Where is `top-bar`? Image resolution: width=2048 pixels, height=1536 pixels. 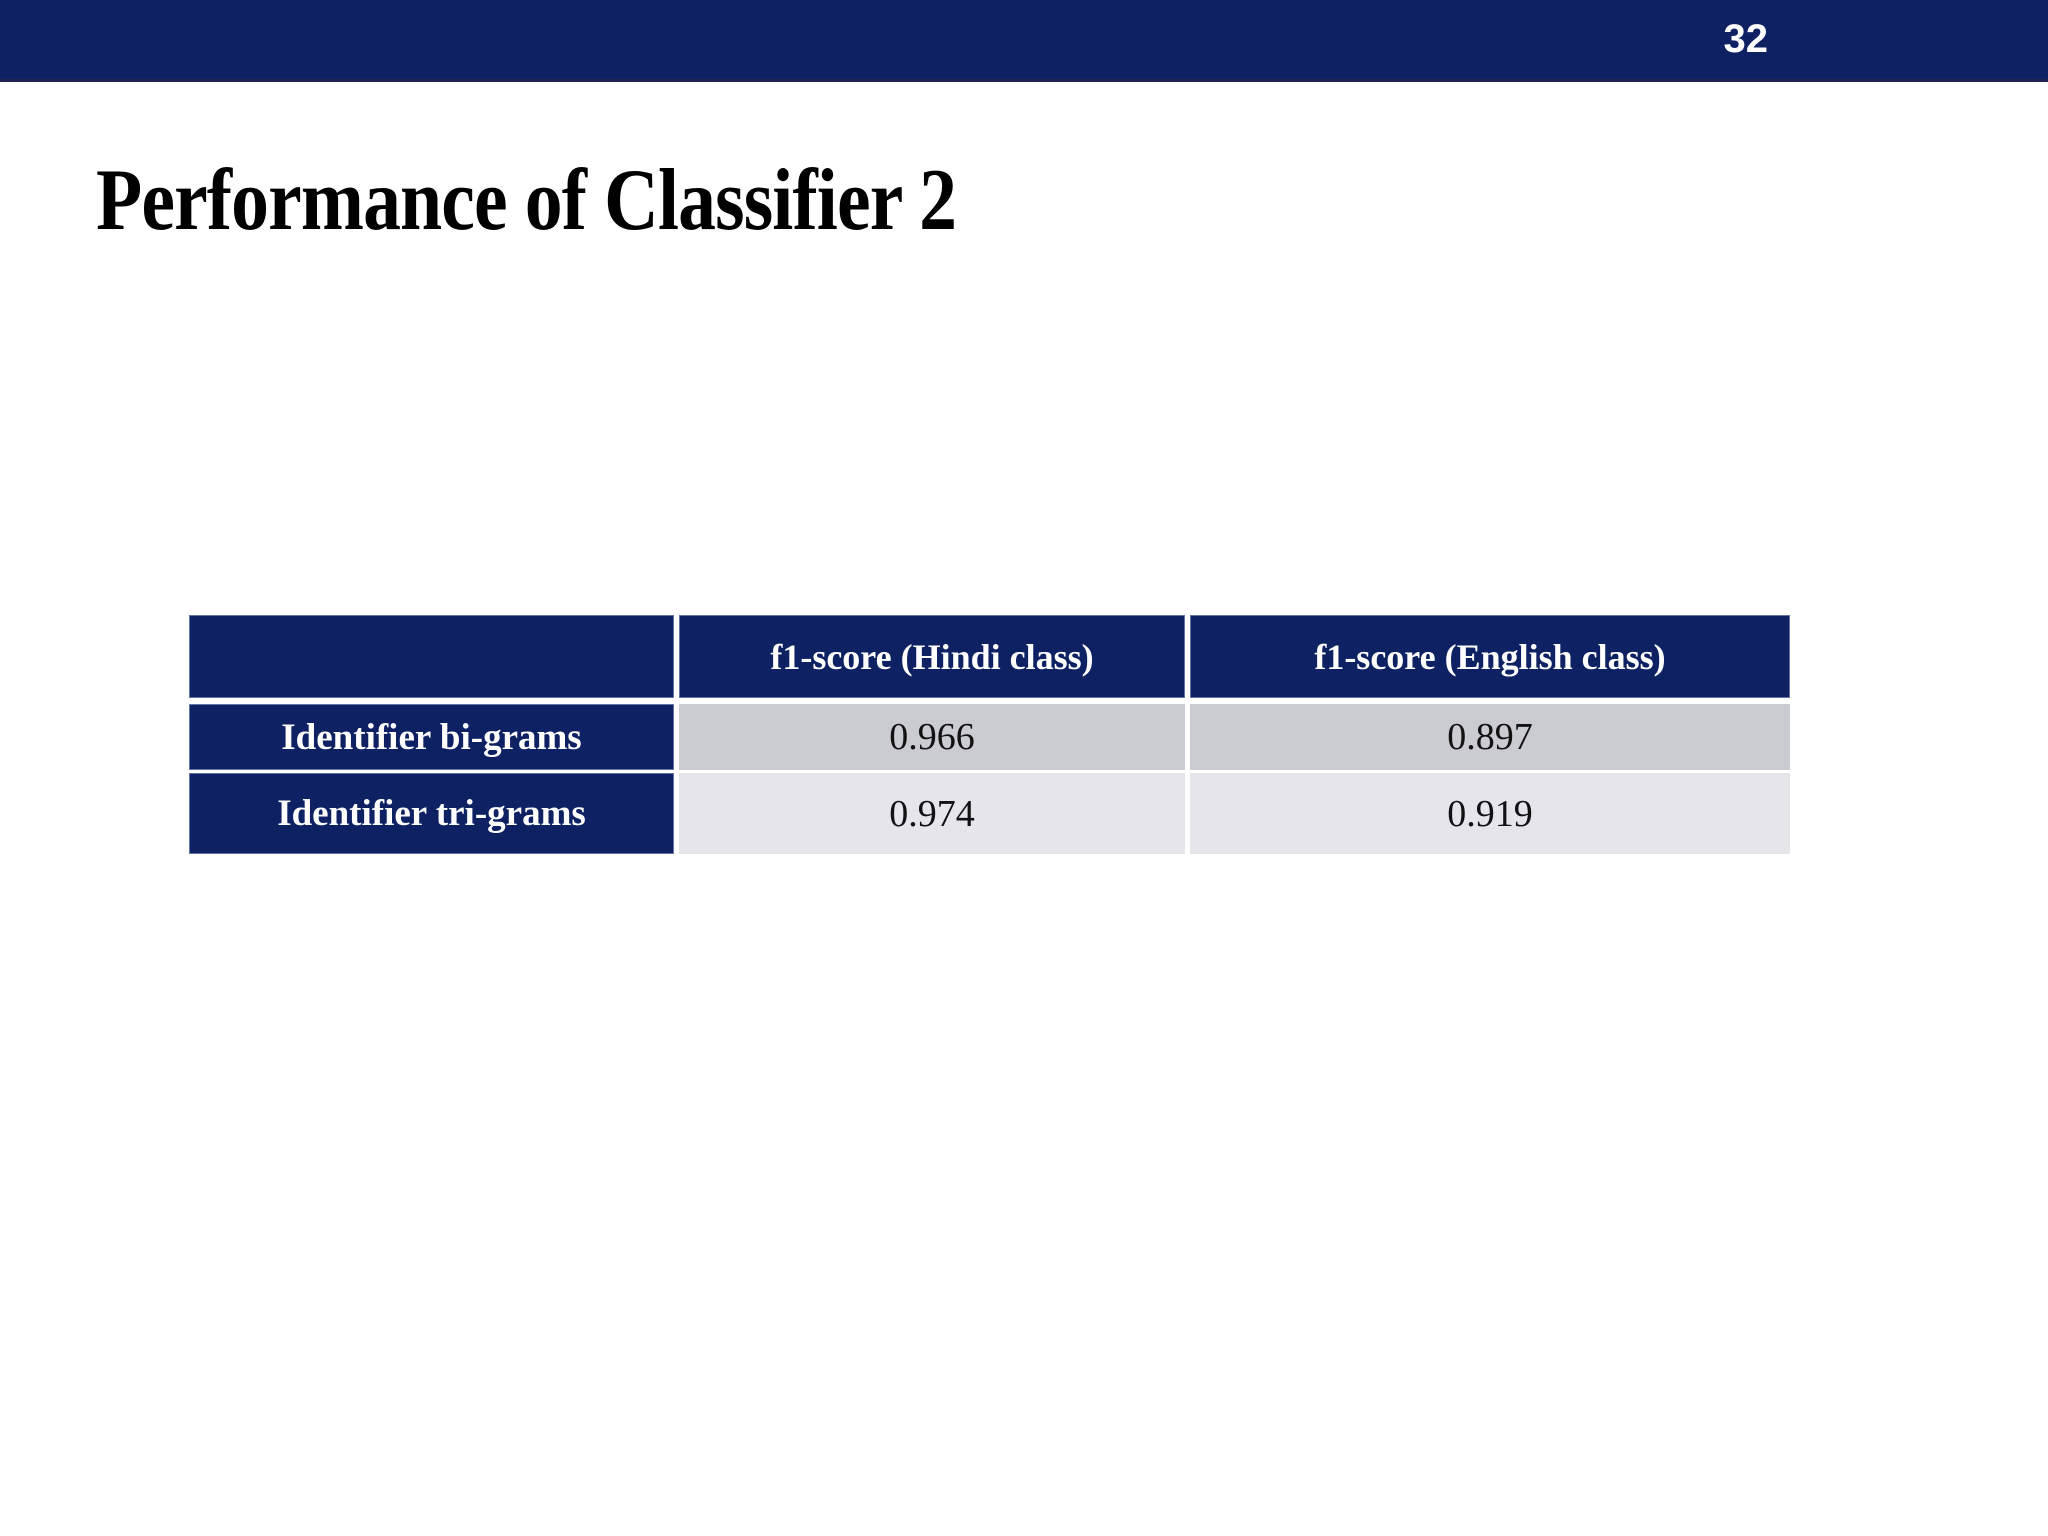 top-bar is located at coordinates (1024, 41).